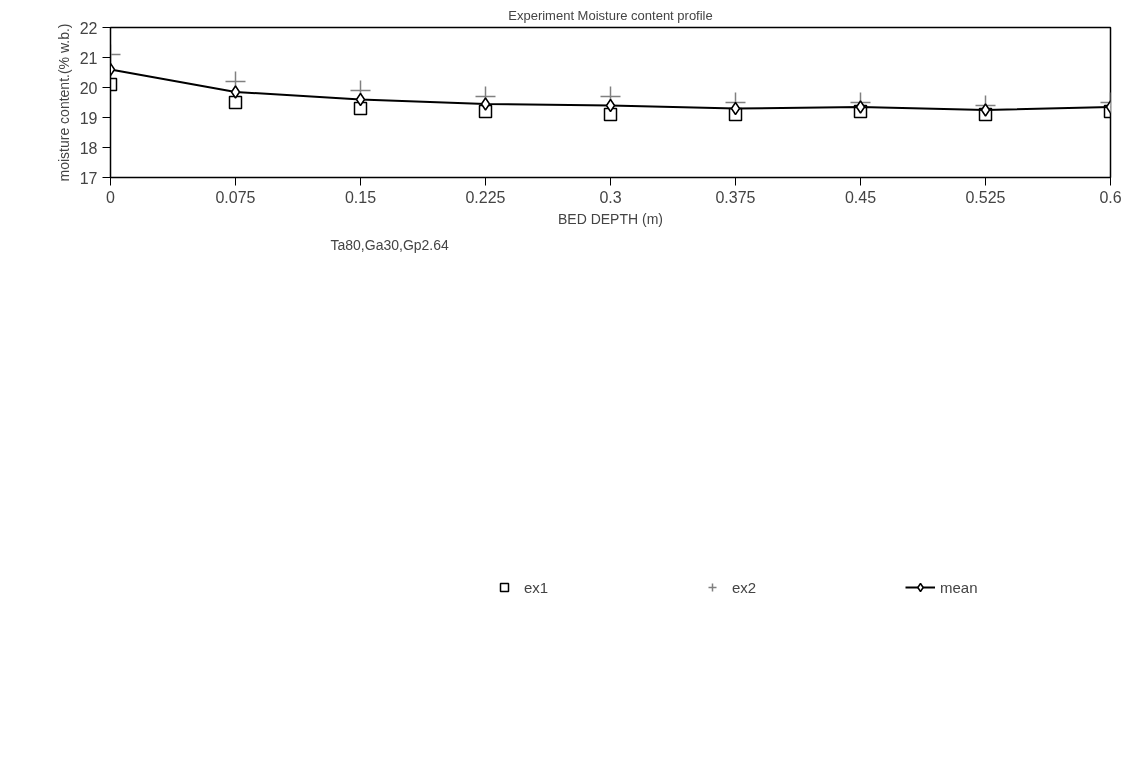 This screenshot has height=757, width=1133. Describe the element at coordinates (610, 218) in the screenshot. I see `x-axis-title: BED DEPTH (m)` at that location.